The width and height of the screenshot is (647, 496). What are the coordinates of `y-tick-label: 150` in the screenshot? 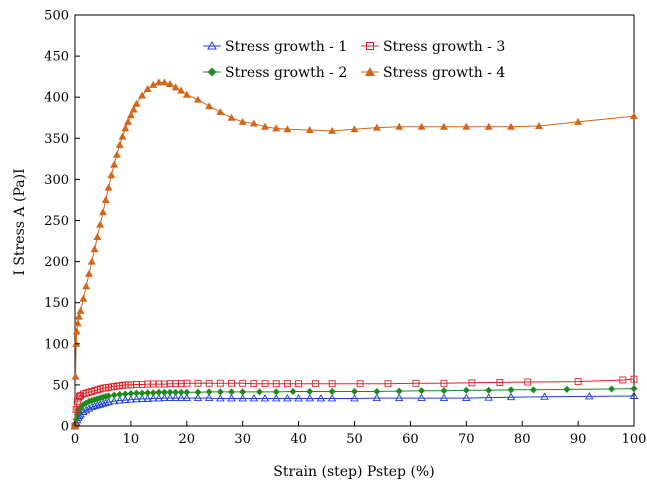 It's located at (56, 303).